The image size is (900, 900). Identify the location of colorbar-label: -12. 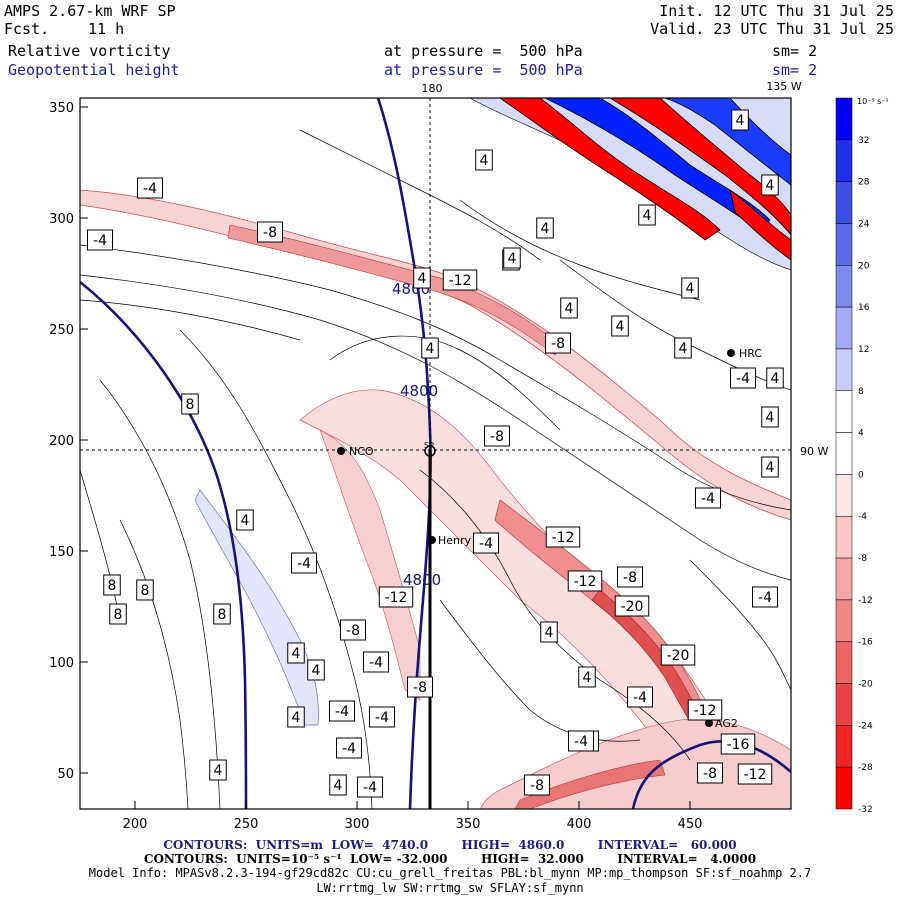
(865, 601).